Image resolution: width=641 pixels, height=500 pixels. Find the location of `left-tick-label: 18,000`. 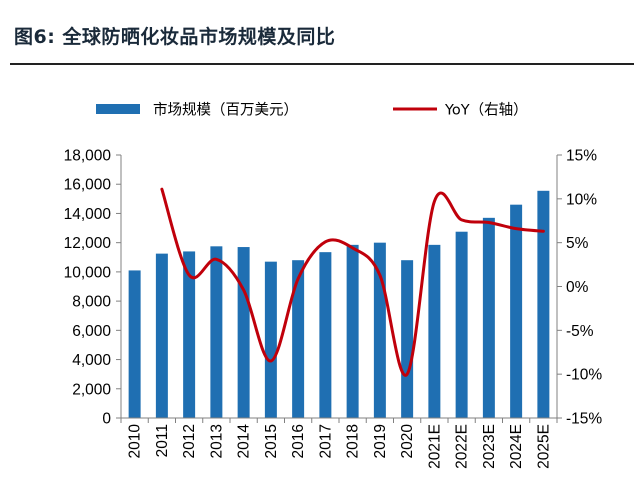

left-tick-label: 18,000 is located at coordinates (88, 156).